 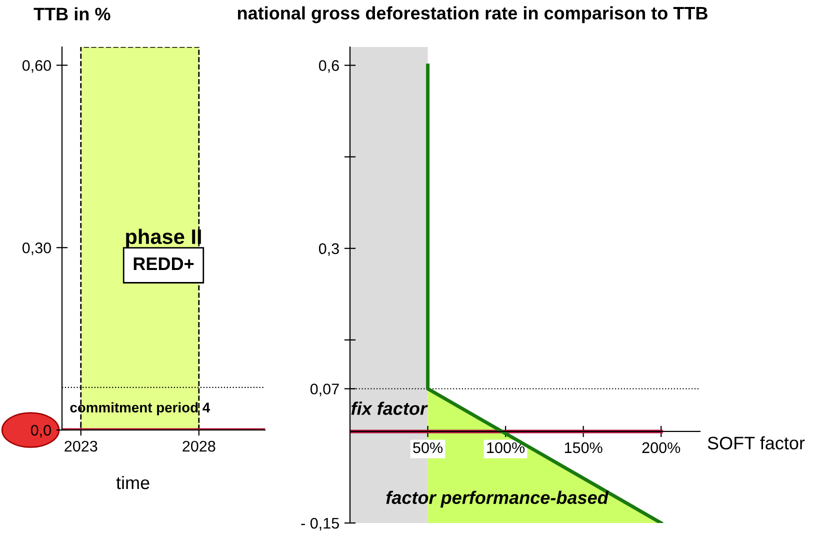 What do you see at coordinates (320, 524) in the screenshot?
I see `y-tick-label: - 0,15` at bounding box center [320, 524].